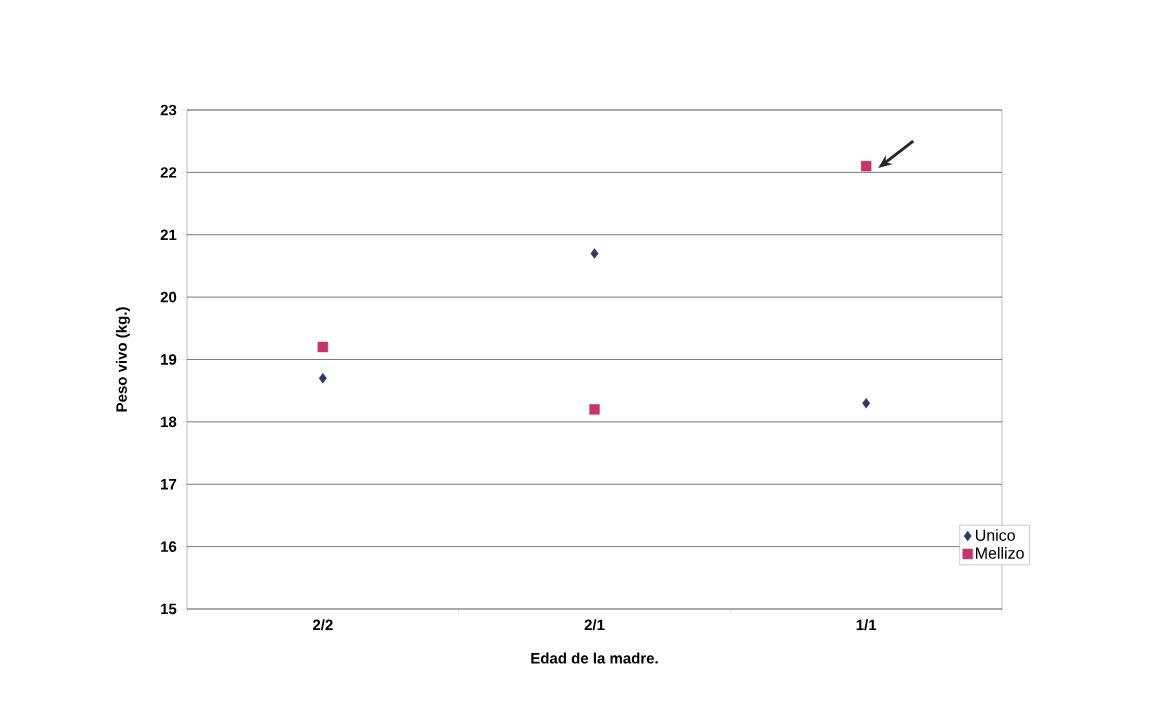 This screenshot has height=728, width=1151. Describe the element at coordinates (168, 172) in the screenshot. I see `y-tick-label: 22` at that location.